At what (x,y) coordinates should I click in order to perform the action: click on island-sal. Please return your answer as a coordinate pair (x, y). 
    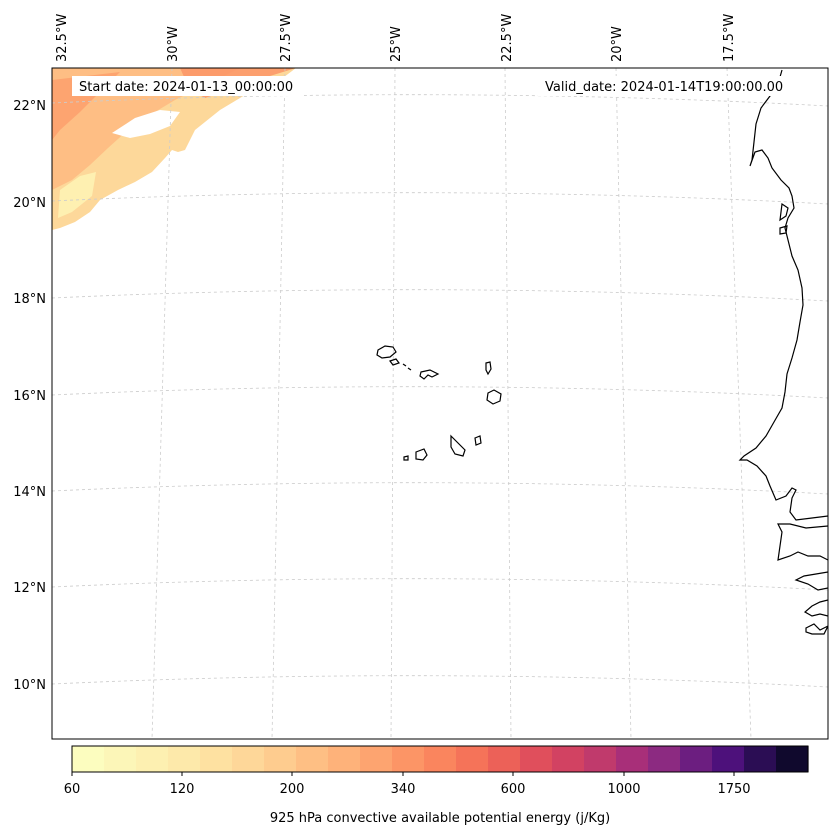
    Looking at the image, I should click on (488, 368).